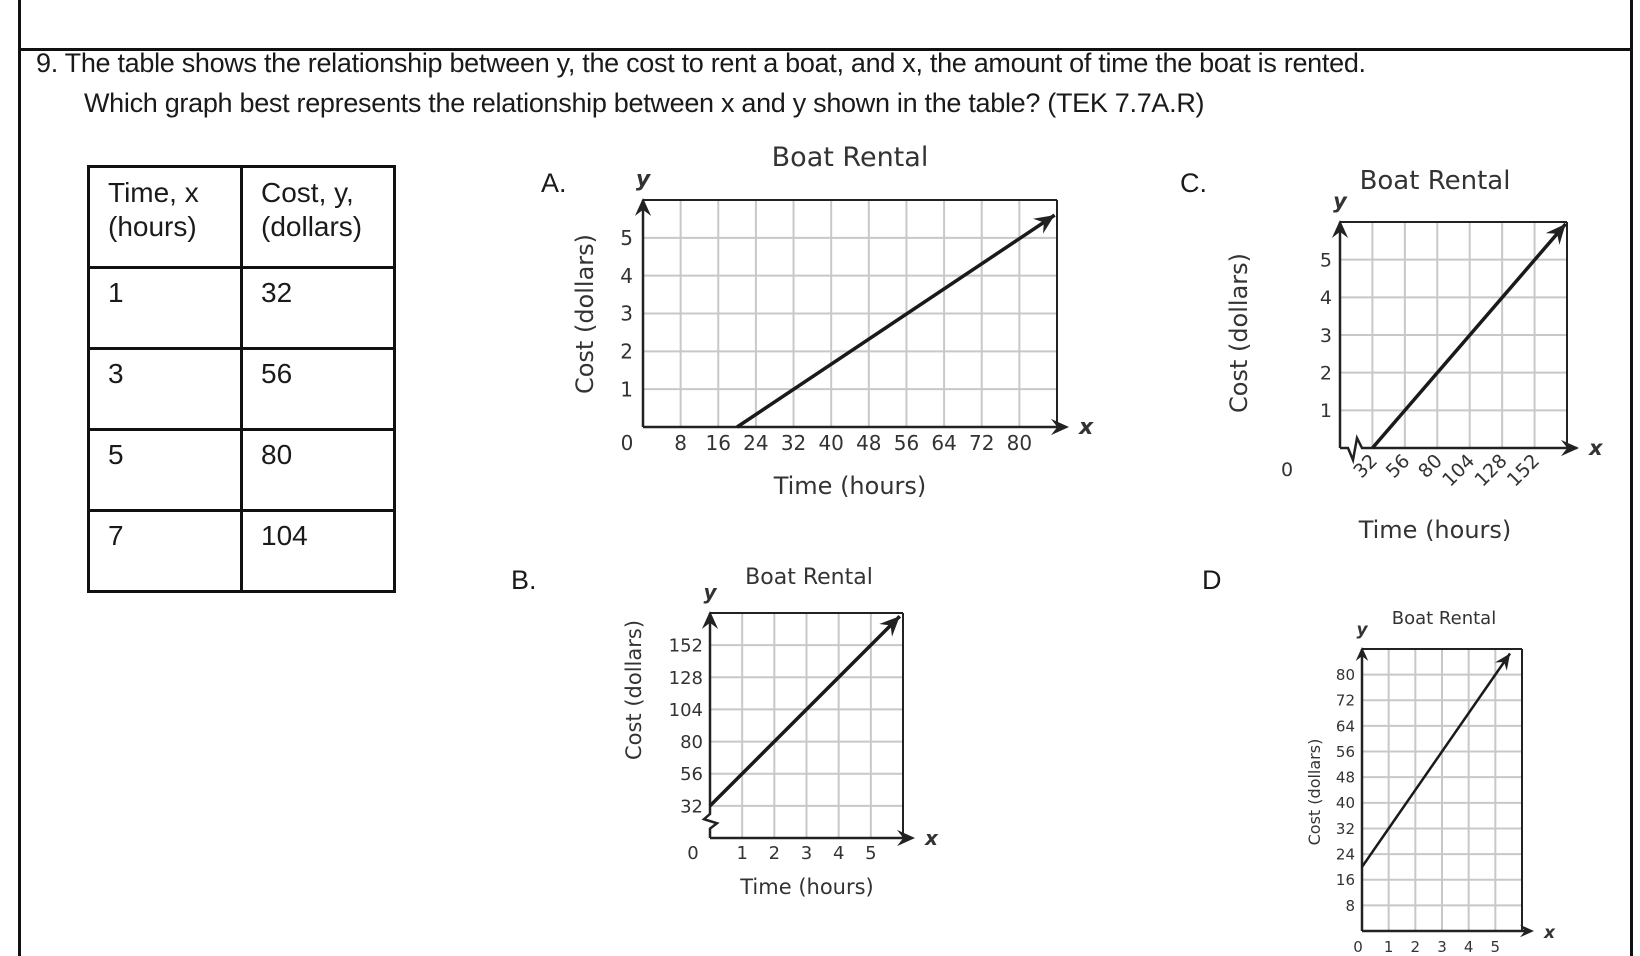 This screenshot has height=956, width=1640. What do you see at coordinates (686, 710) in the screenshot?
I see `y-tick-label: 104` at bounding box center [686, 710].